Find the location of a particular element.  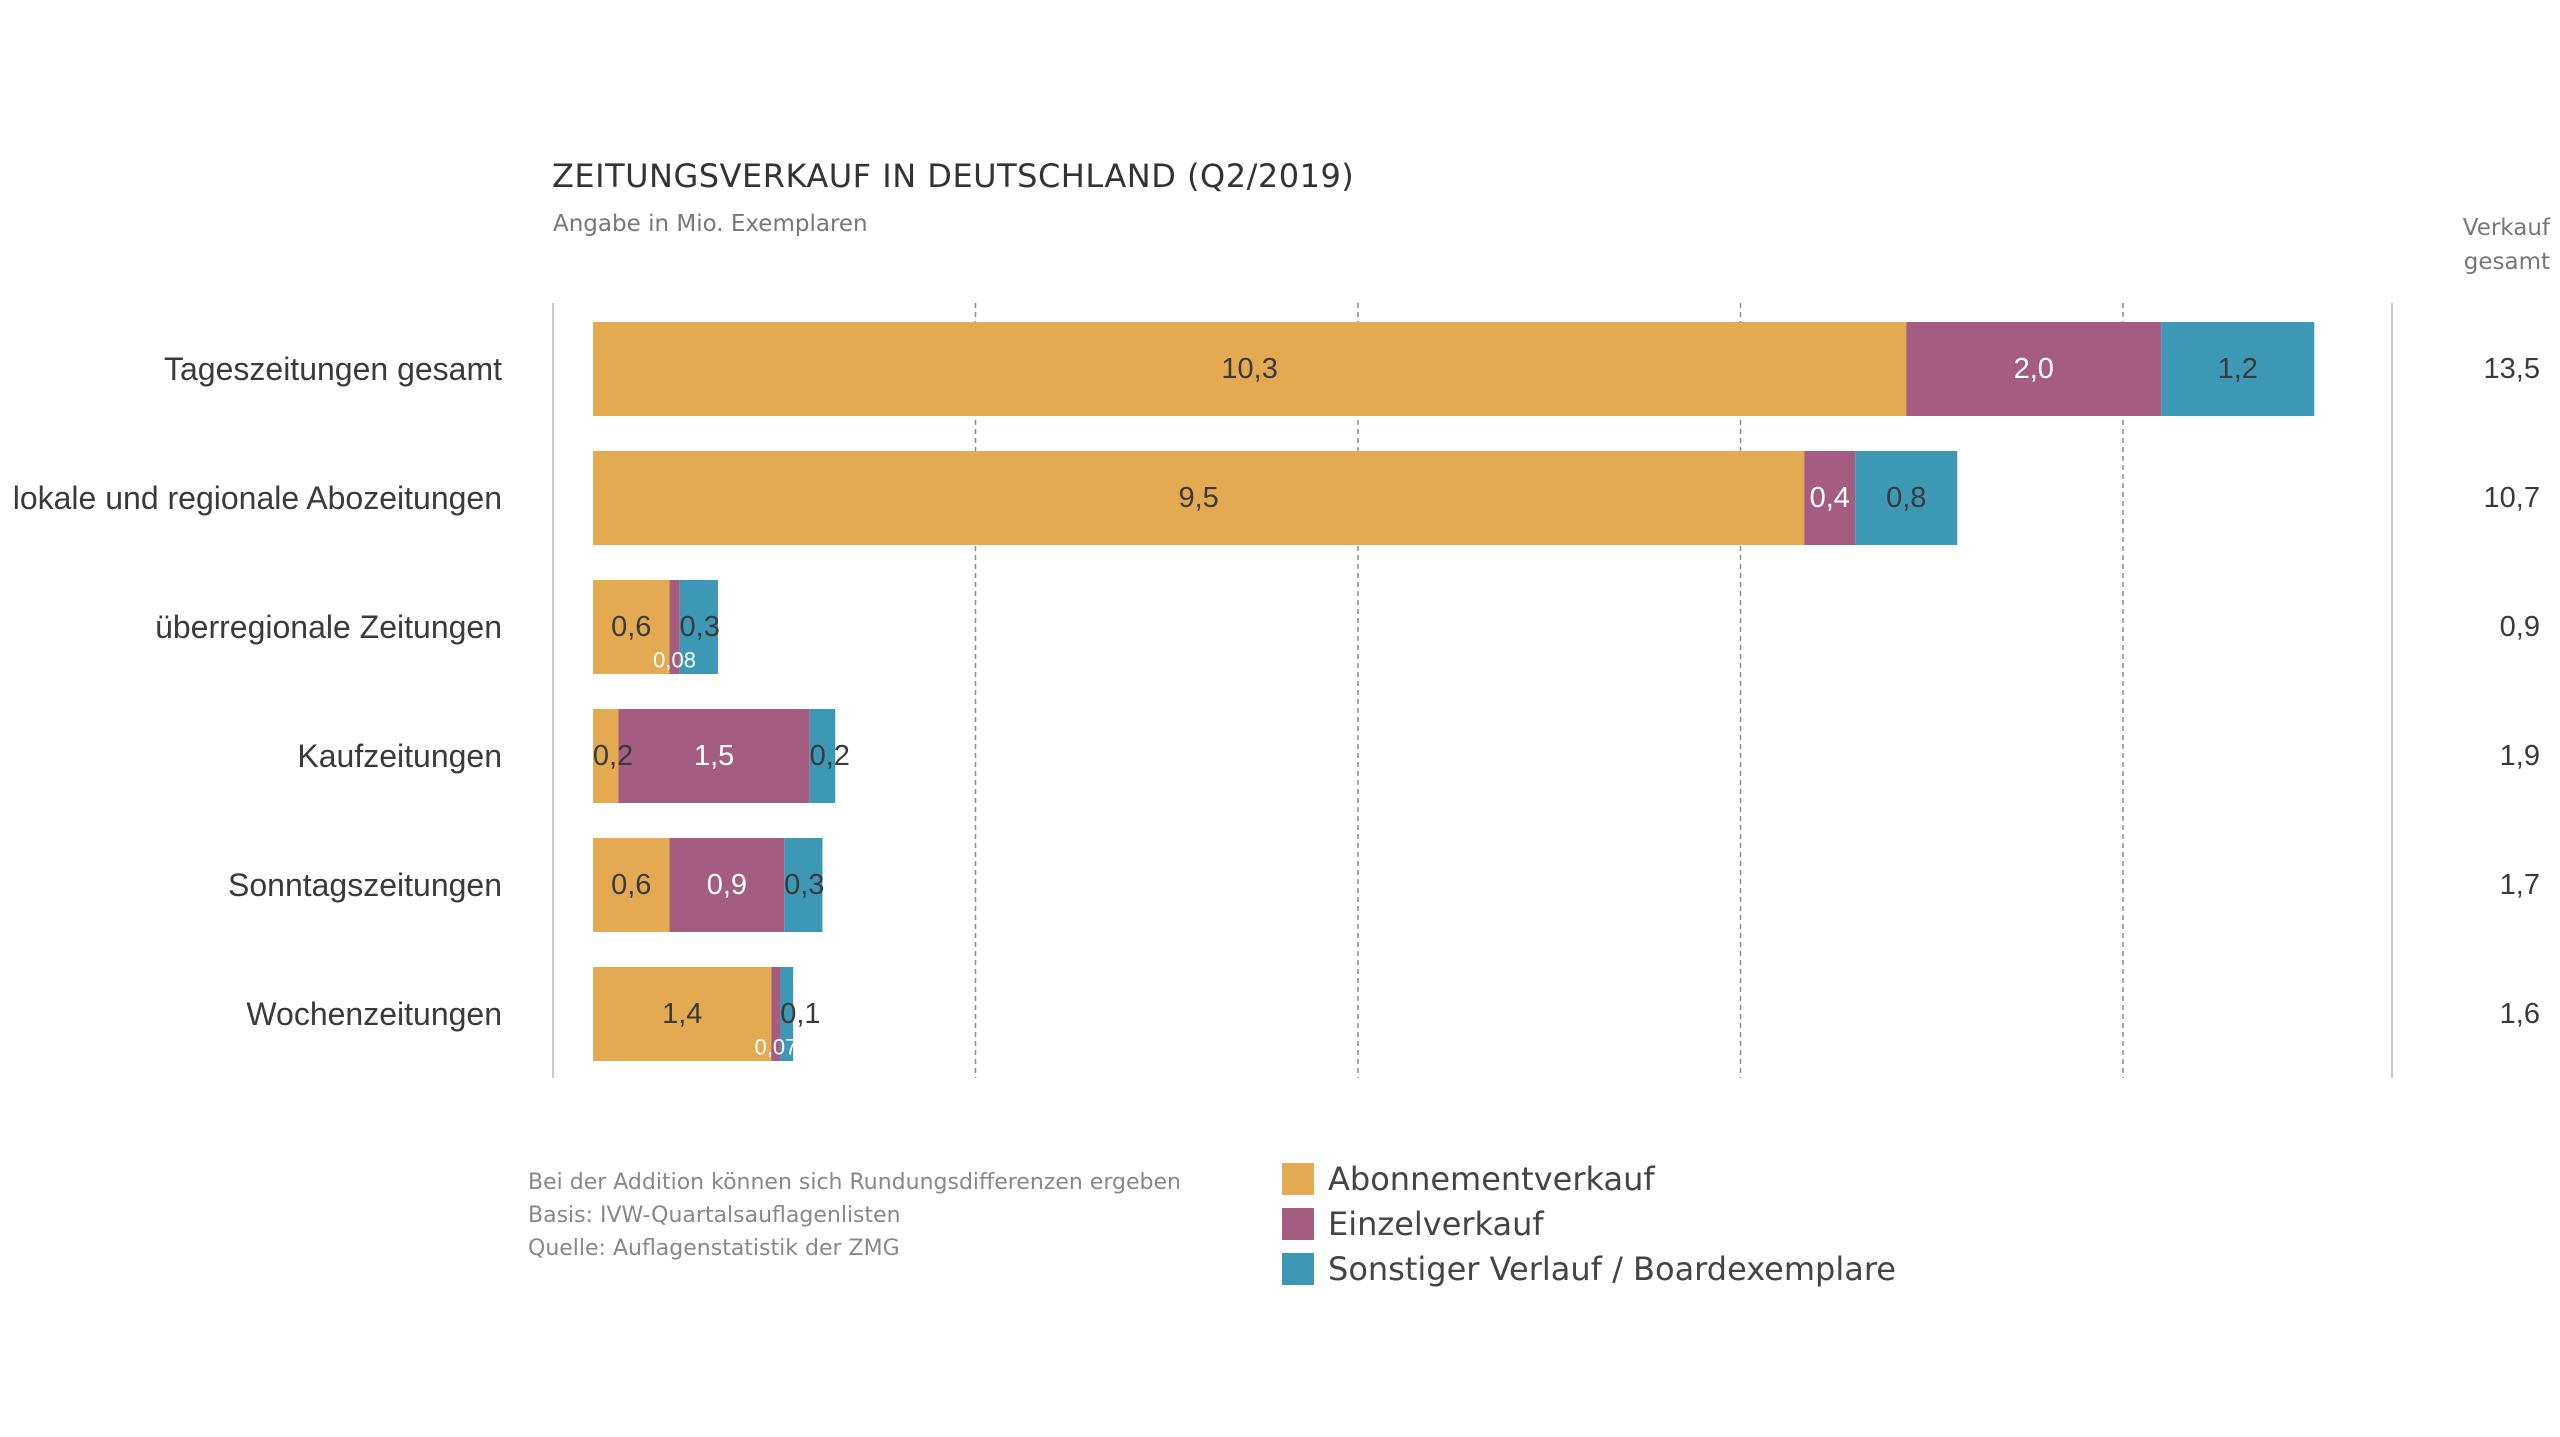

data-label-einzel: 1,5 is located at coordinates (714, 756).